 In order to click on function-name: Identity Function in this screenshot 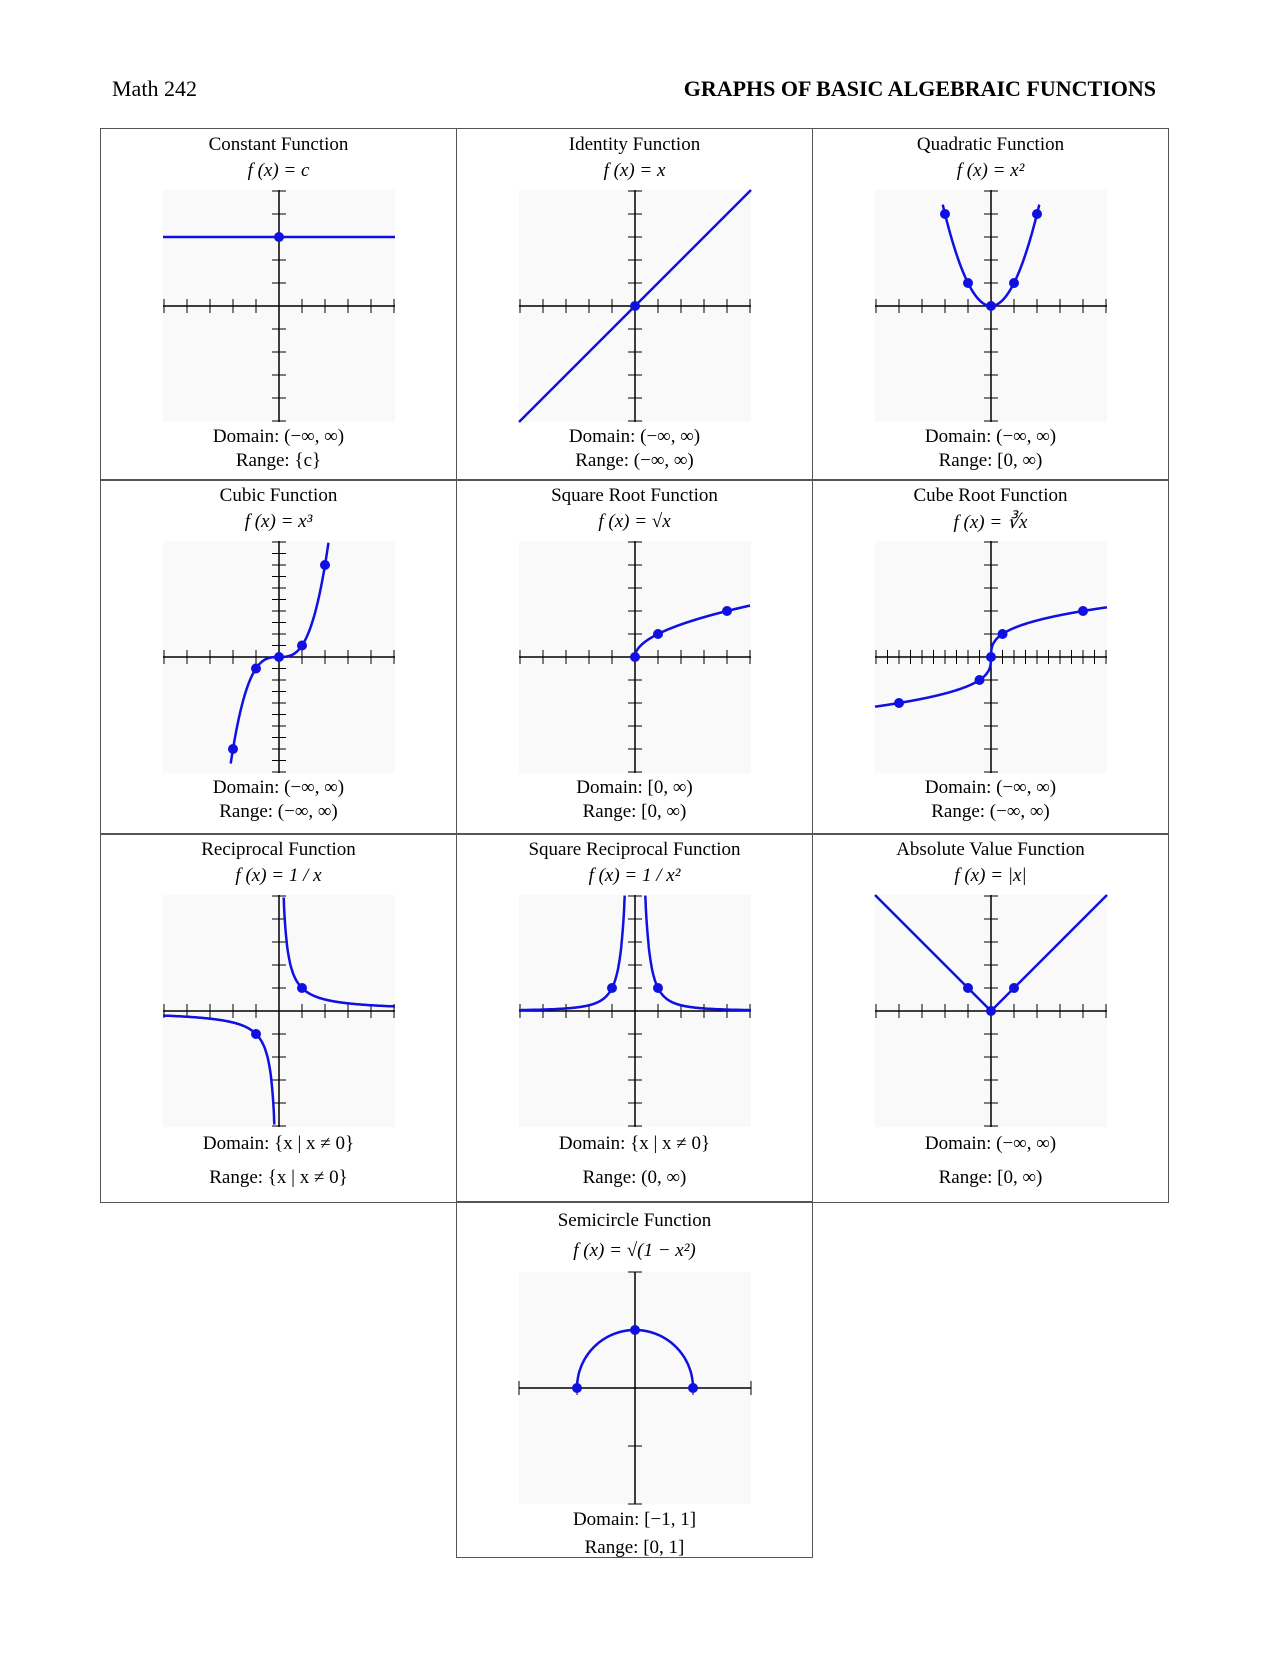, I will do `click(634, 144)`.